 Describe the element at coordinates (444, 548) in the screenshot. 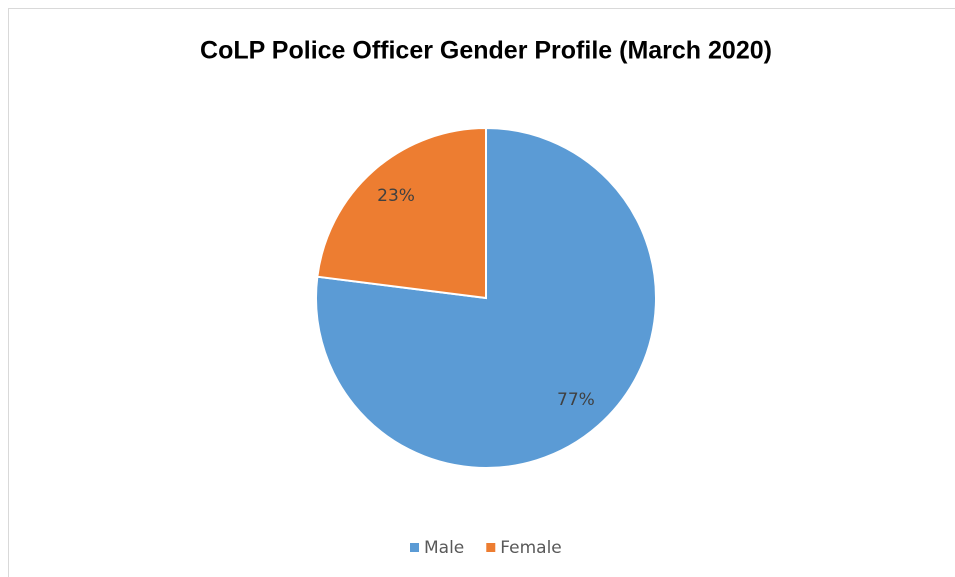

I see `legend-label: Male` at that location.